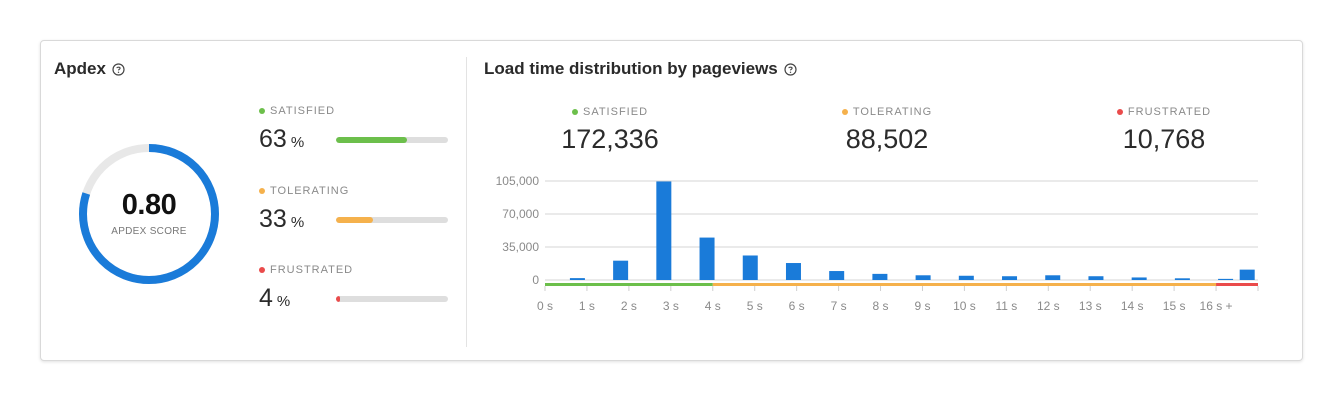  I want to click on x-tick-label: 6 s, so click(797, 306).